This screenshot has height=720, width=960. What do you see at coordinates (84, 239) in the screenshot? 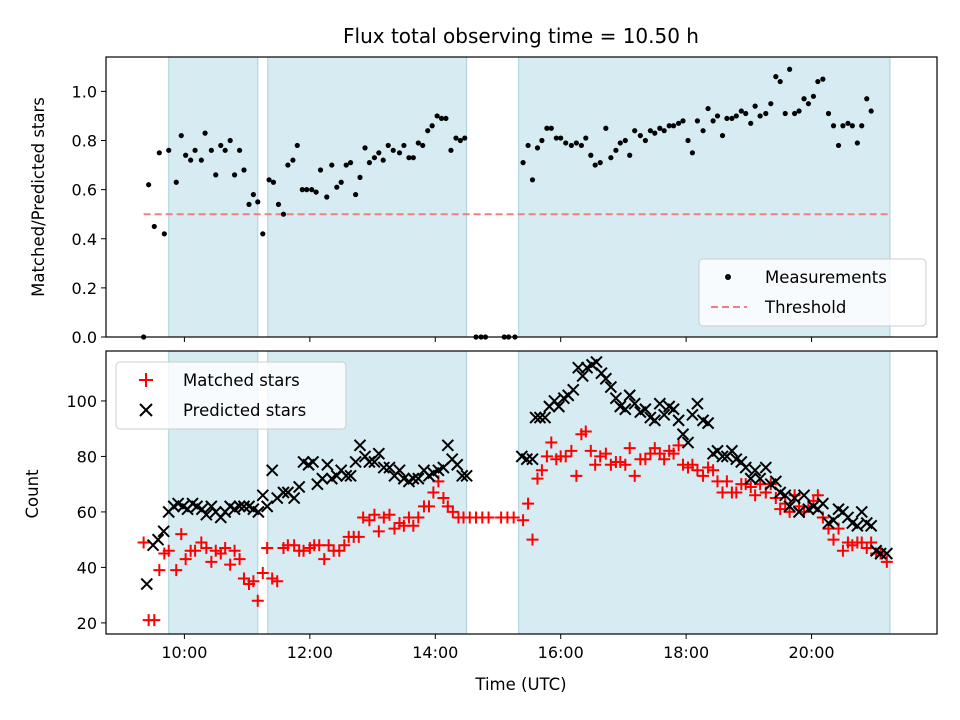
I see `y-tick-label: 0.4` at bounding box center [84, 239].